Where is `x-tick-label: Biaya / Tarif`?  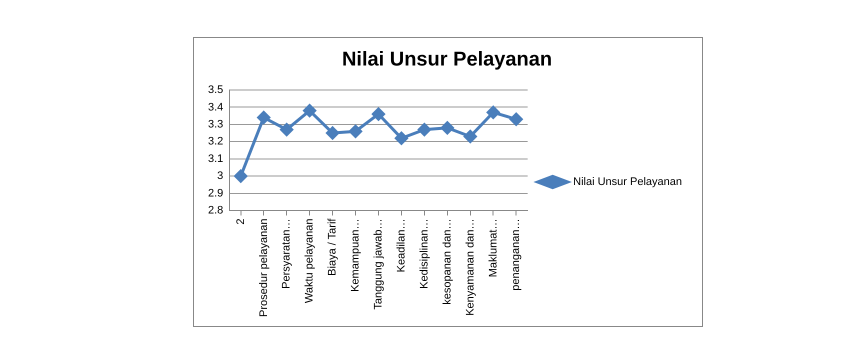
x-tick-label: Biaya / Tarif is located at coordinates (332, 247).